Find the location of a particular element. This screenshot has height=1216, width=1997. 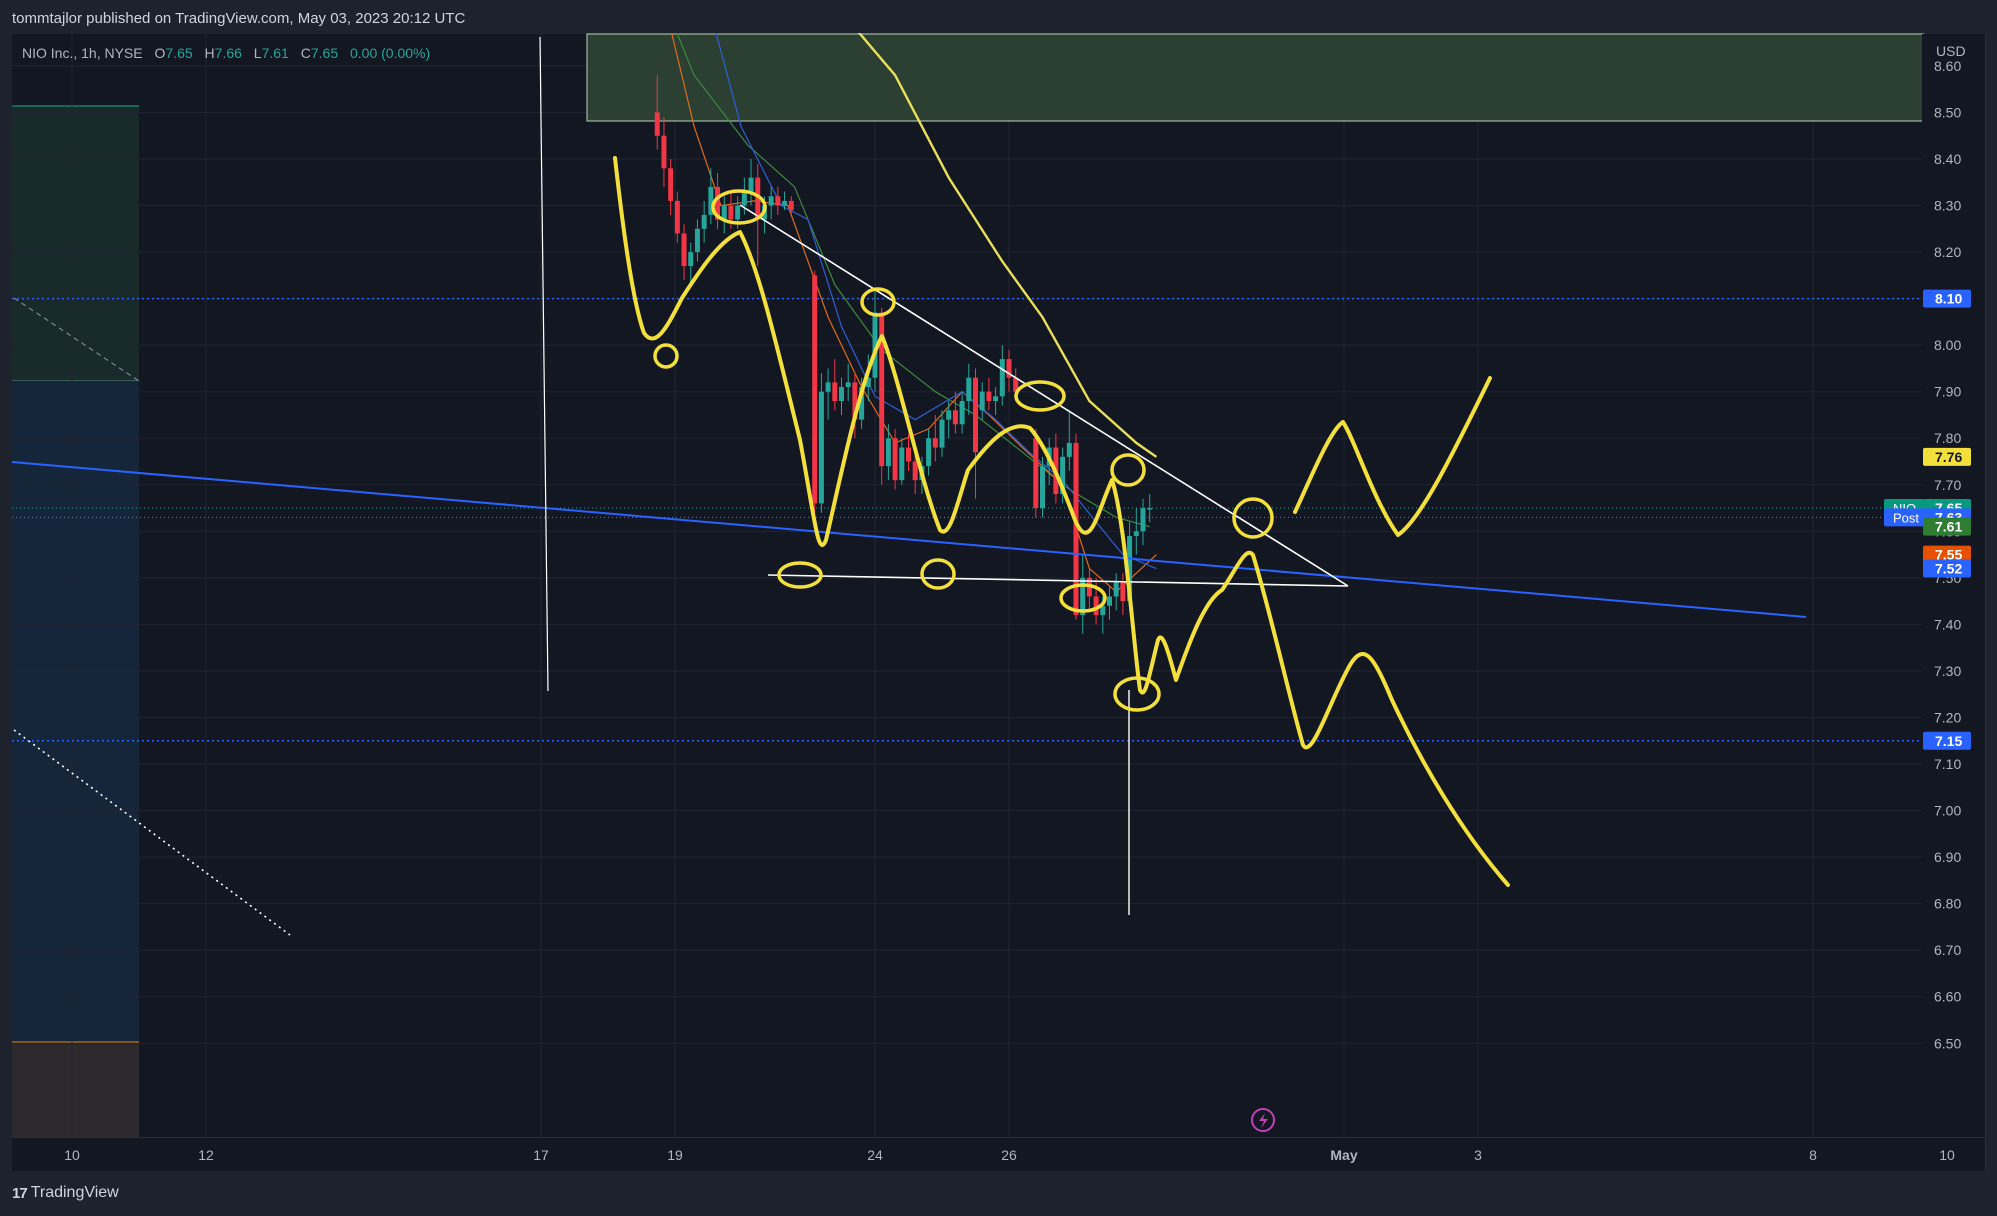

yellow-path-history is located at coordinates (934, 425).